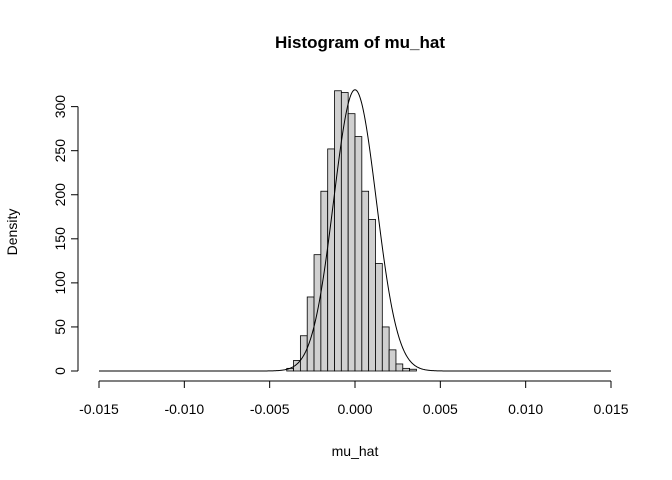 This screenshot has width=672, height=480. What do you see at coordinates (60, 107) in the screenshot?
I see `y-tick-label: 300` at bounding box center [60, 107].